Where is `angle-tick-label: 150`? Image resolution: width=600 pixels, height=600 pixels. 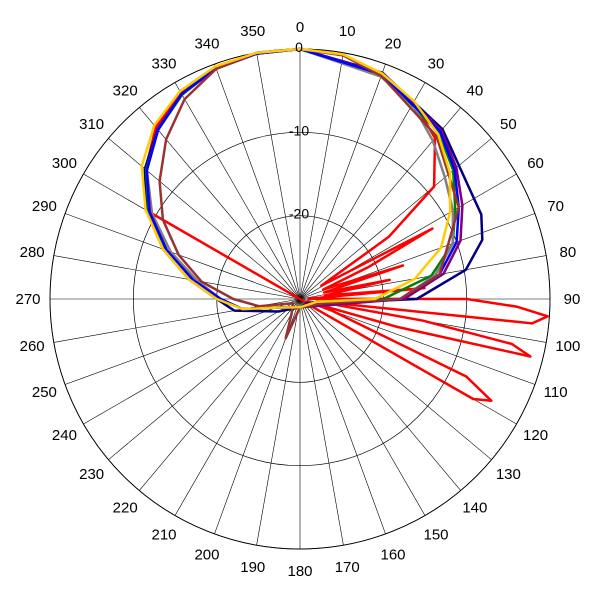
angle-tick-label: 150 is located at coordinates (435, 535).